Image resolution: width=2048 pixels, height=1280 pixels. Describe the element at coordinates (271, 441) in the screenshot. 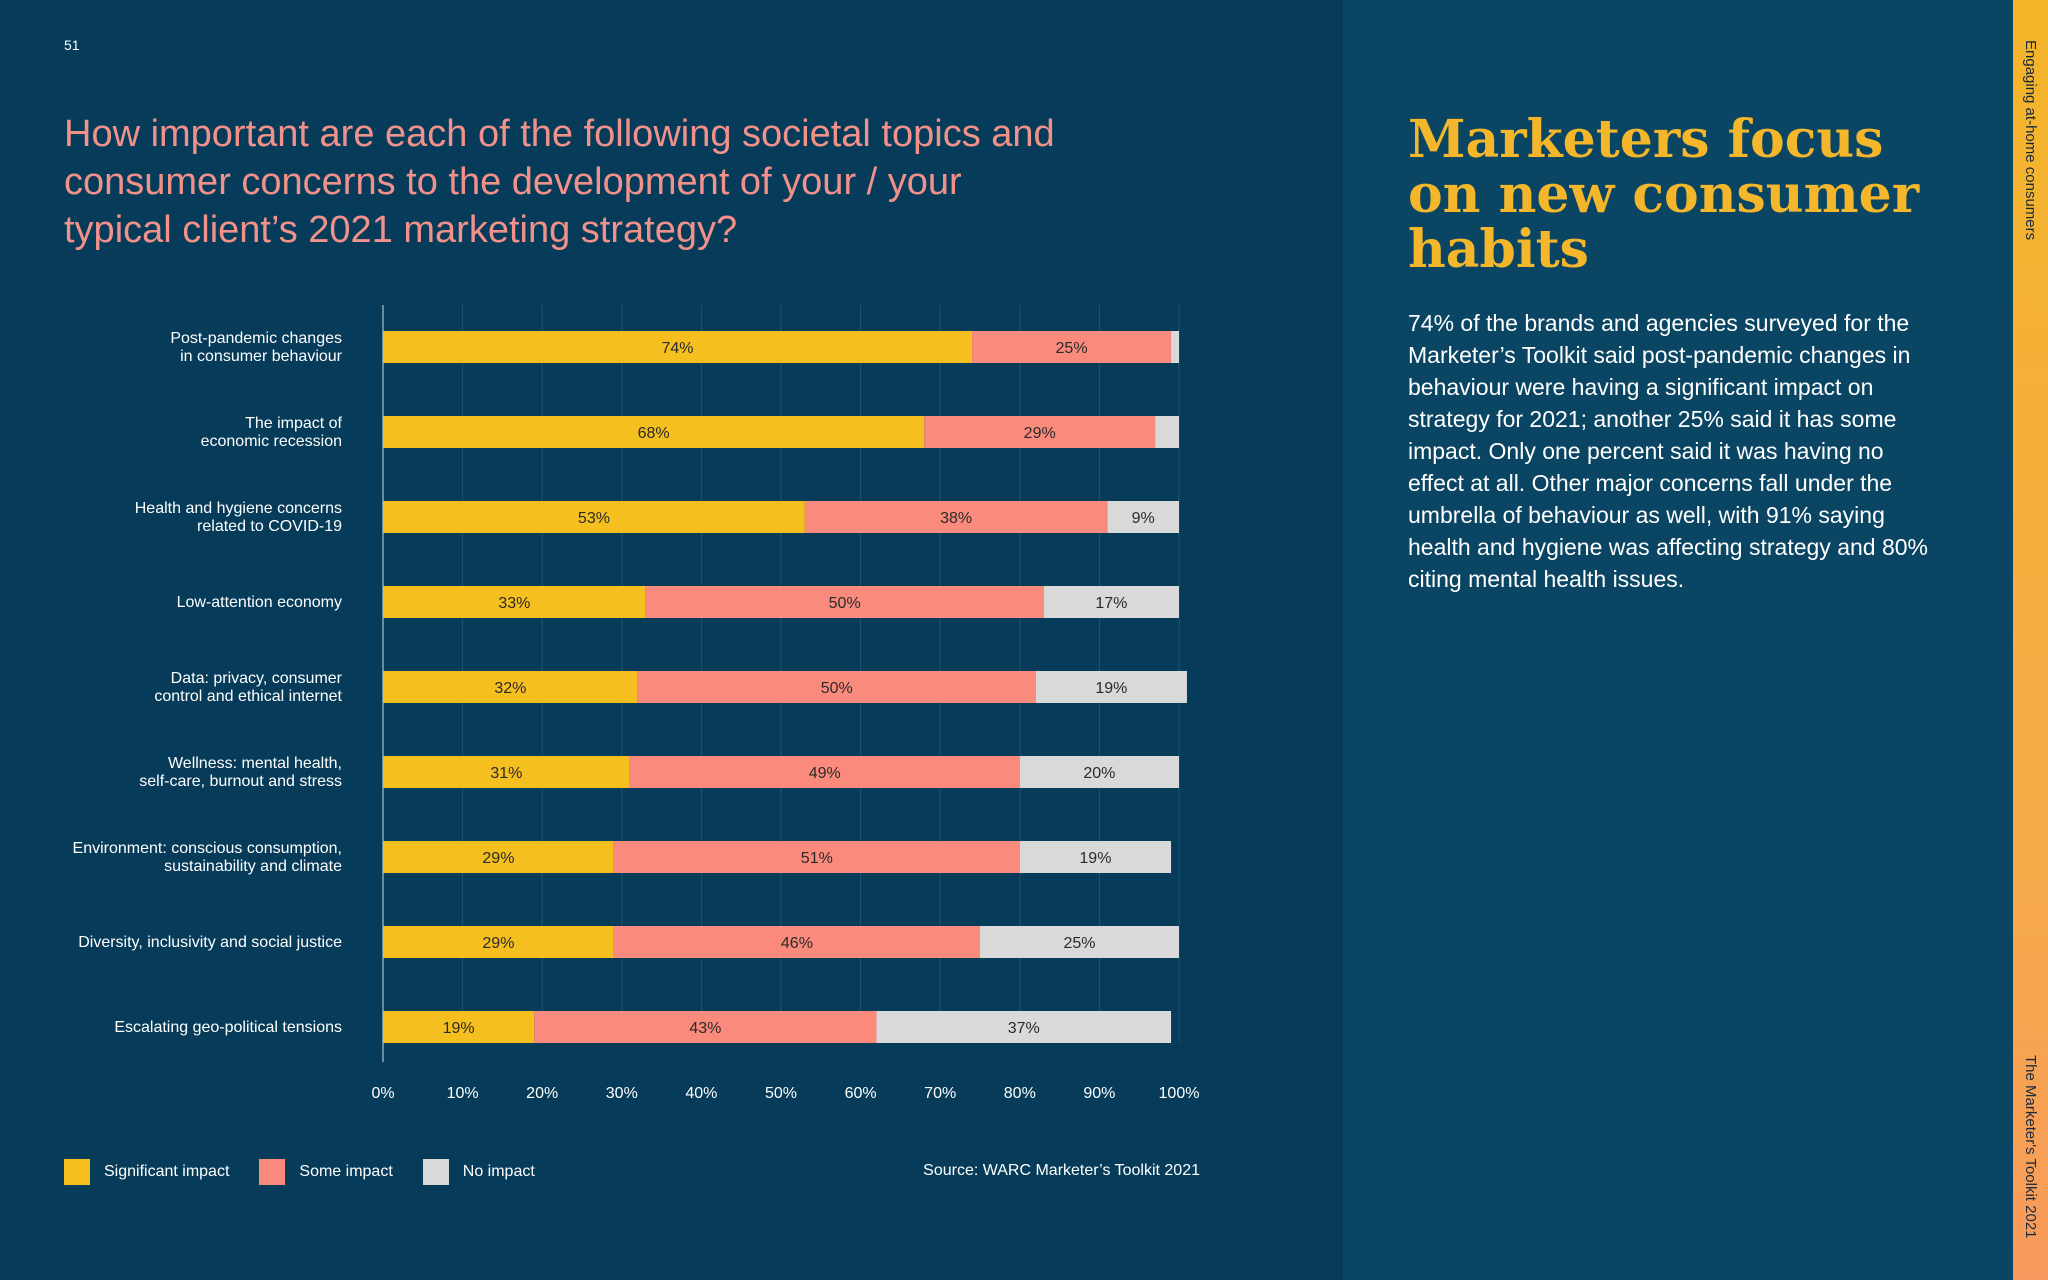

I see `category-label-line: economic recession` at that location.